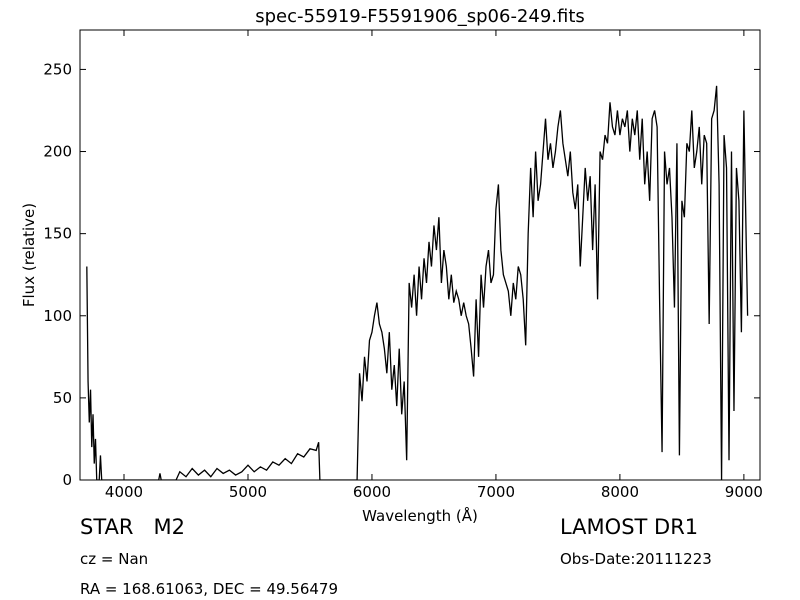 Image resolution: width=800 pixels, height=600 pixels. What do you see at coordinates (57, 152) in the screenshot?
I see `y-tick-label: 200` at bounding box center [57, 152].